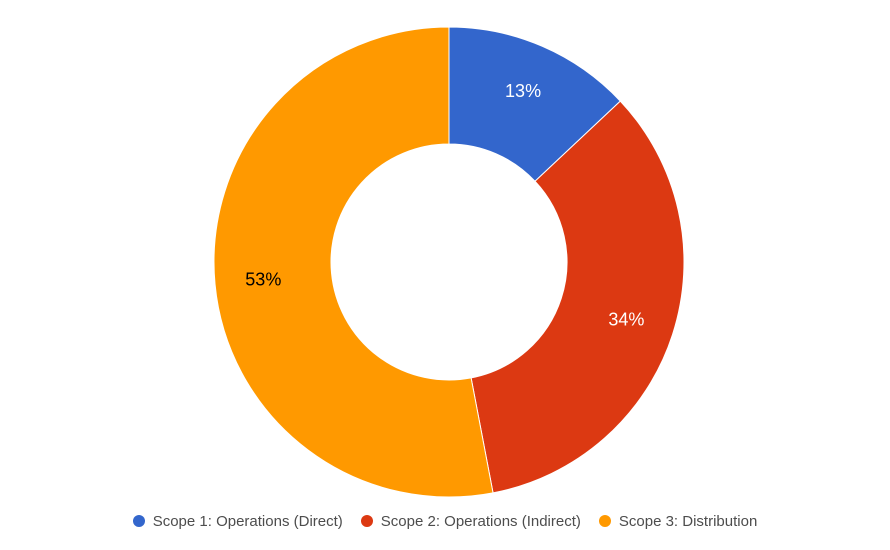 The height and width of the screenshot is (550, 890). I want to click on legend-item-1: Scope 1: Operations (Direct), so click(237, 521).